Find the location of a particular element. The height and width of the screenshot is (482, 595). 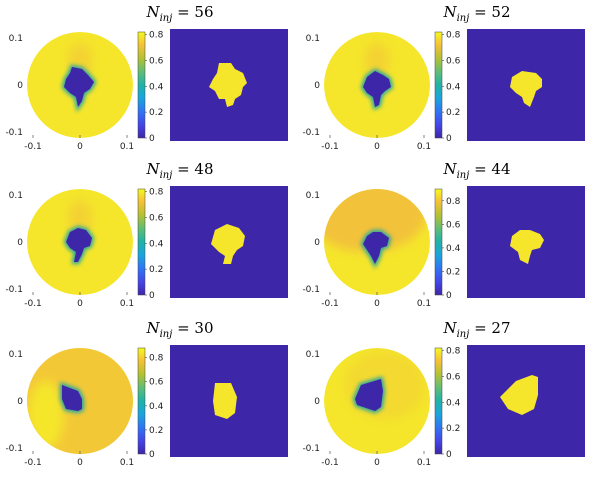

panel-title: Ninj = 56 is located at coordinates (179, 13).